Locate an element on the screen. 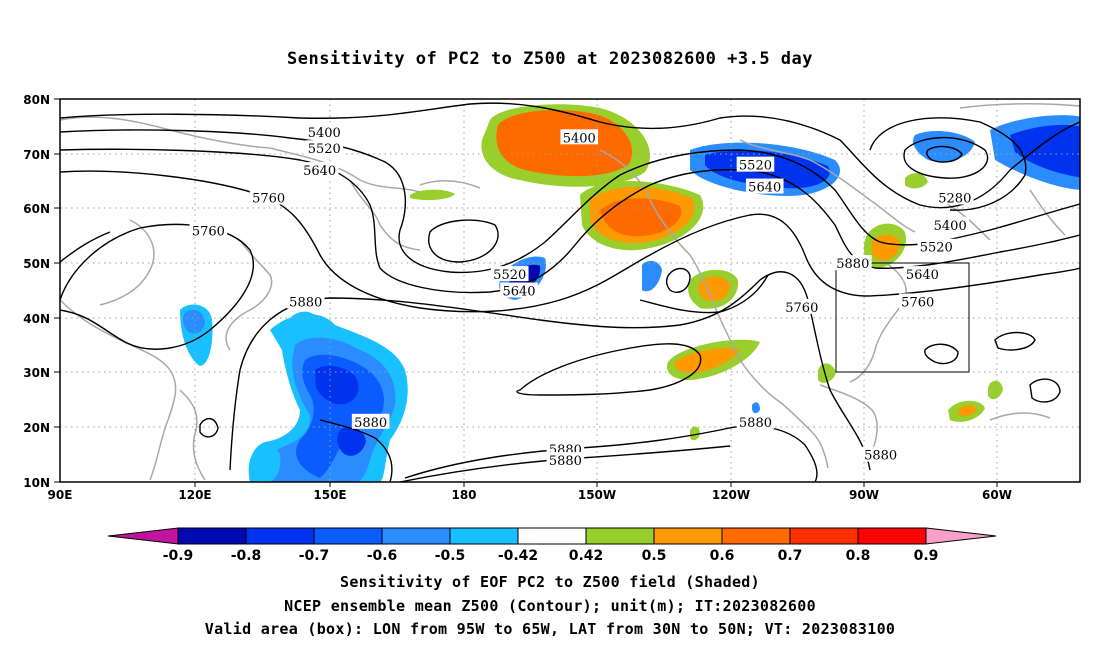 This screenshot has height=650, width=1100. lat-tick-label: 50N is located at coordinates (36, 264).